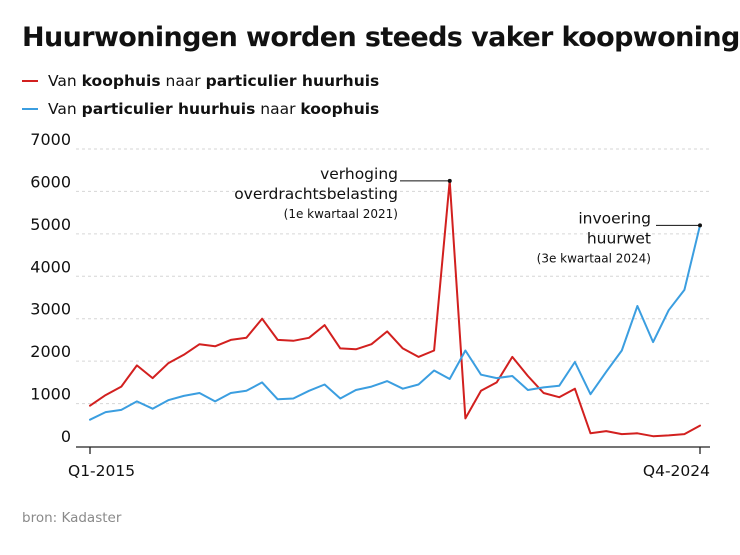 The width and height of the screenshot is (740, 555). What do you see at coordinates (214, 81) in the screenshot?
I see `legend-label: Van koophuis naar particulier huurhuis` at bounding box center [214, 81].